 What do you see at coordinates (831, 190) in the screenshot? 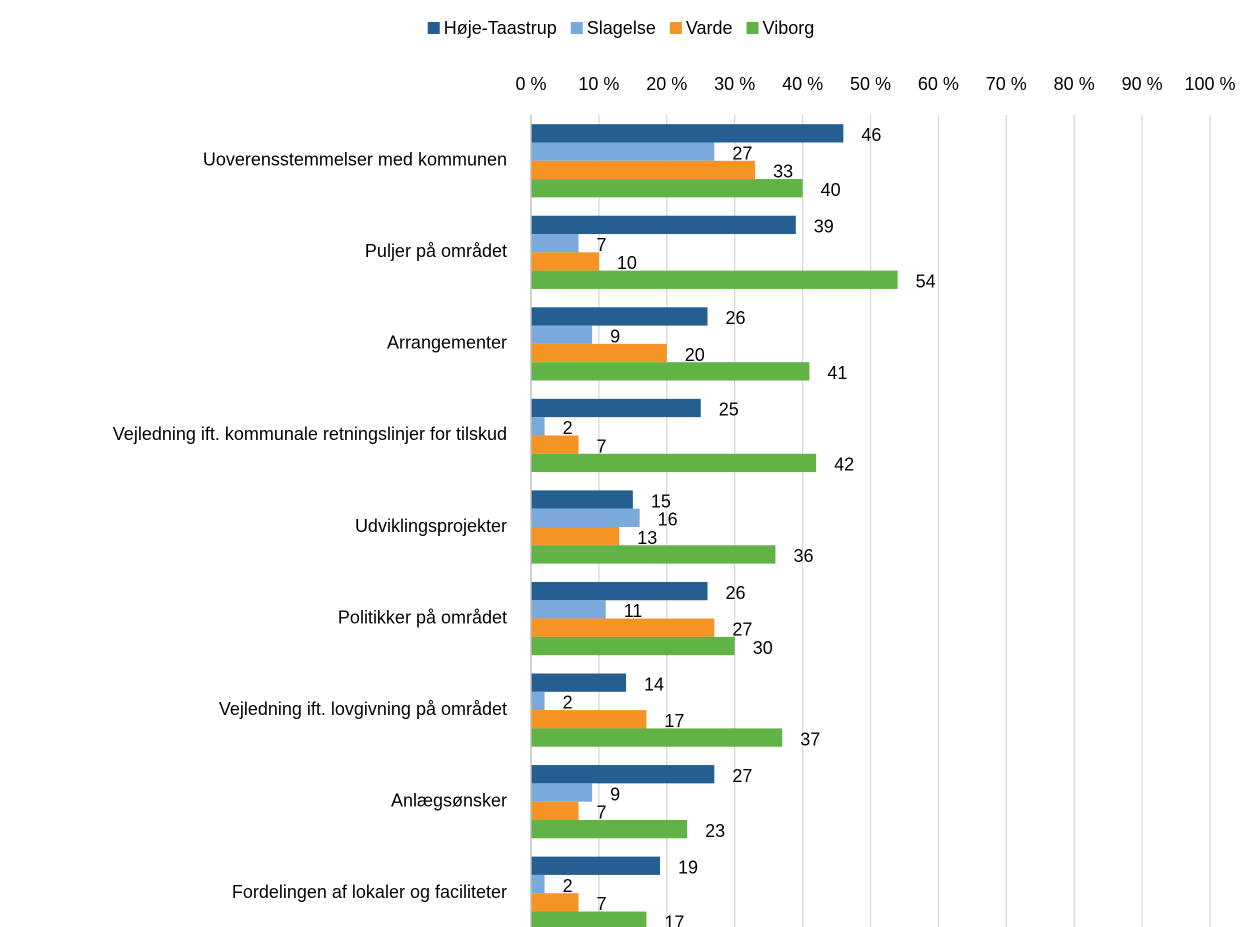
I see `data-label: 40` at bounding box center [831, 190].